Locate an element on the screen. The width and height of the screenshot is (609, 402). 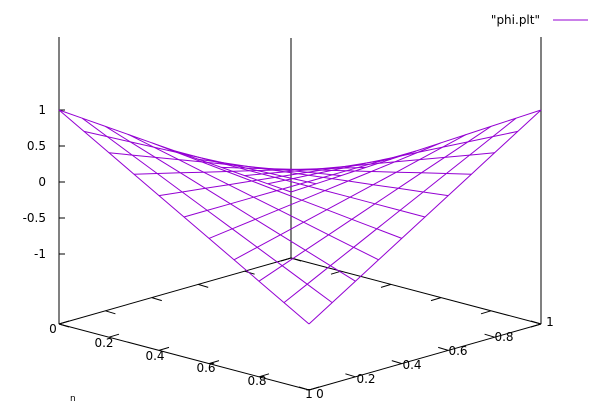
y-tick-label-1: 1 is located at coordinates (550, 322).